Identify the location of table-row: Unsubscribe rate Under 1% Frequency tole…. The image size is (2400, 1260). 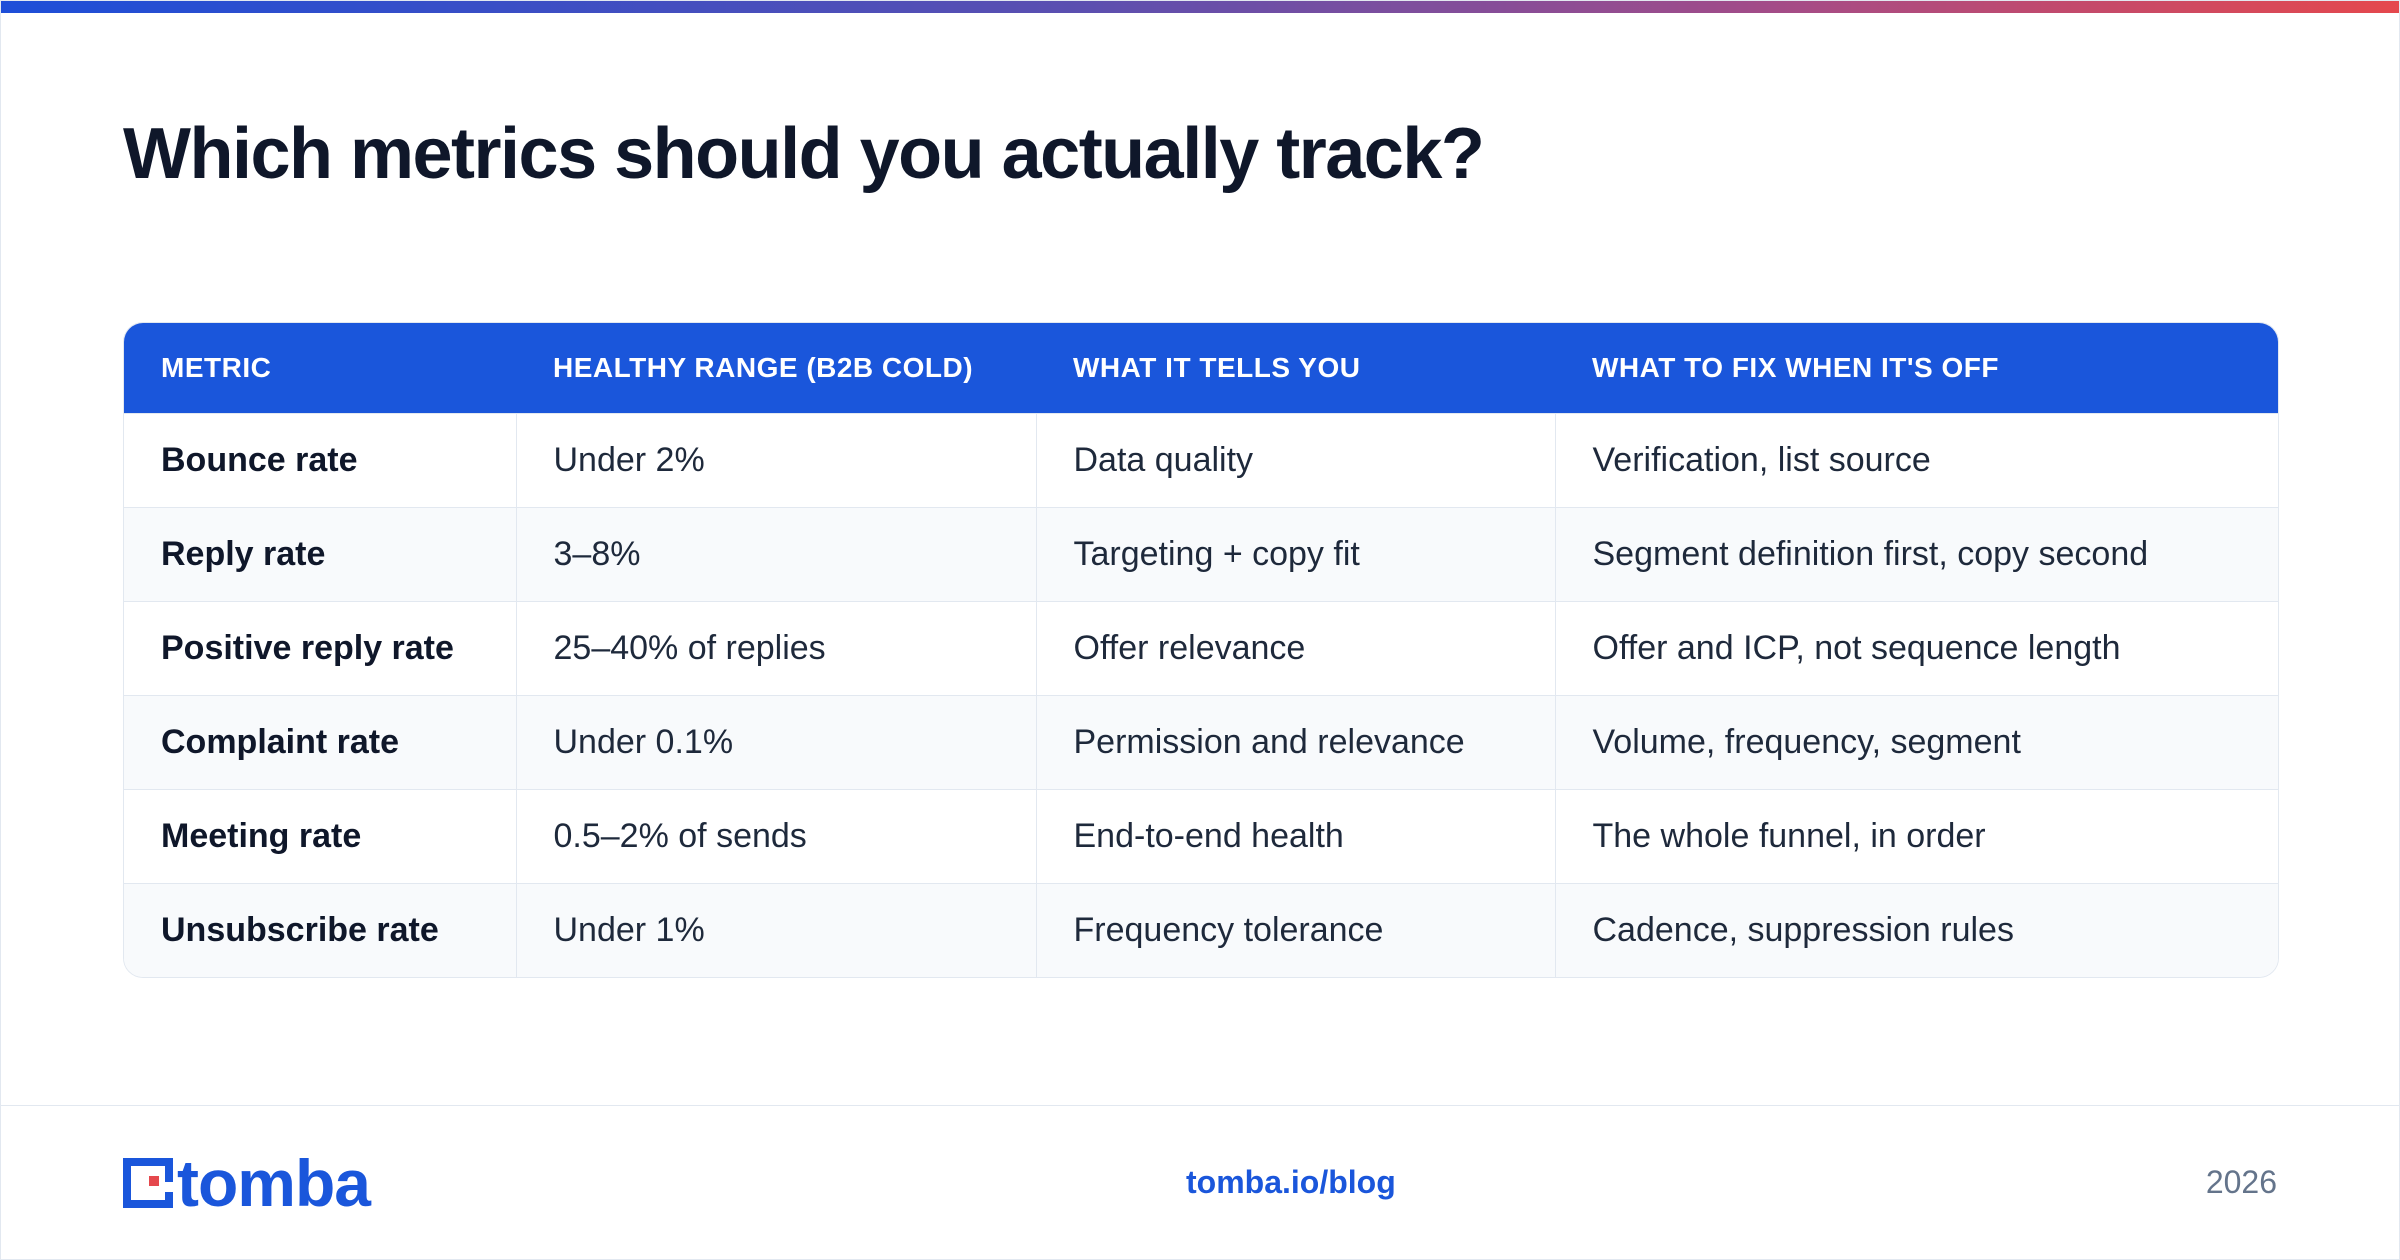
(1201, 929).